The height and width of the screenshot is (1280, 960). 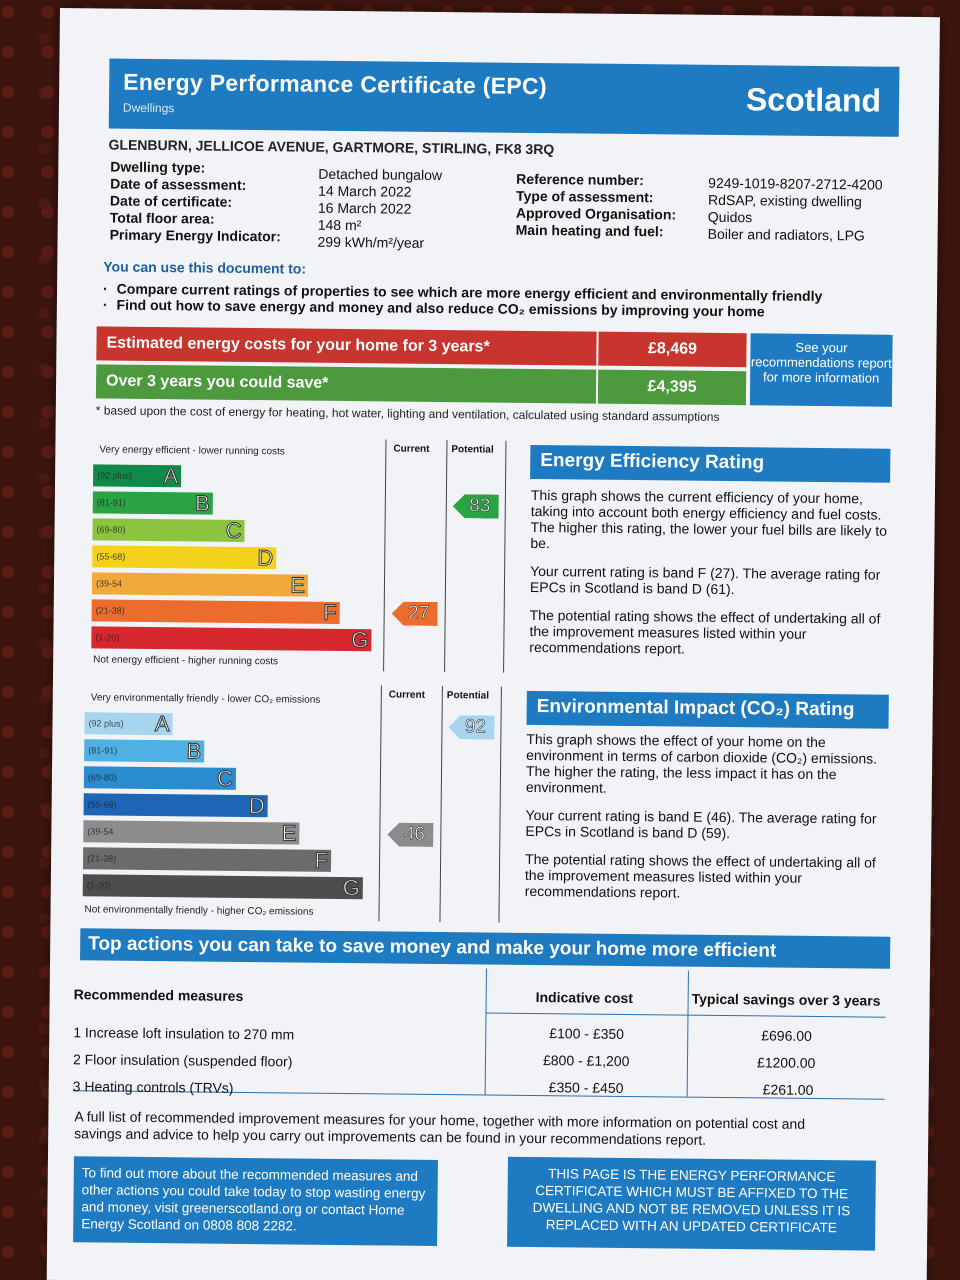 What do you see at coordinates (205, 267) in the screenshot?
I see `use-document-title: You can use this document to:` at bounding box center [205, 267].